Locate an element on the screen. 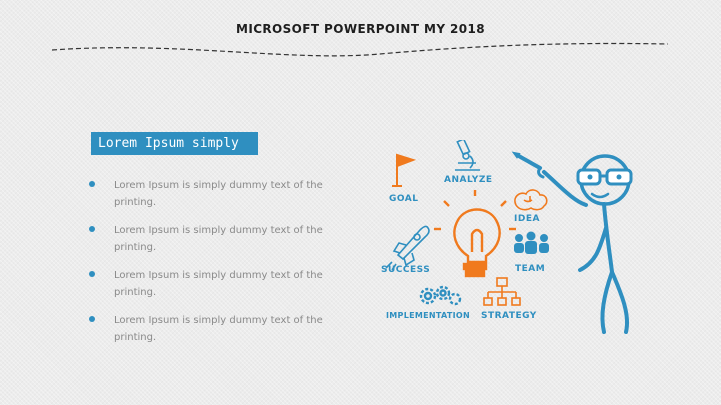  team-icon is located at coordinates (531, 242).